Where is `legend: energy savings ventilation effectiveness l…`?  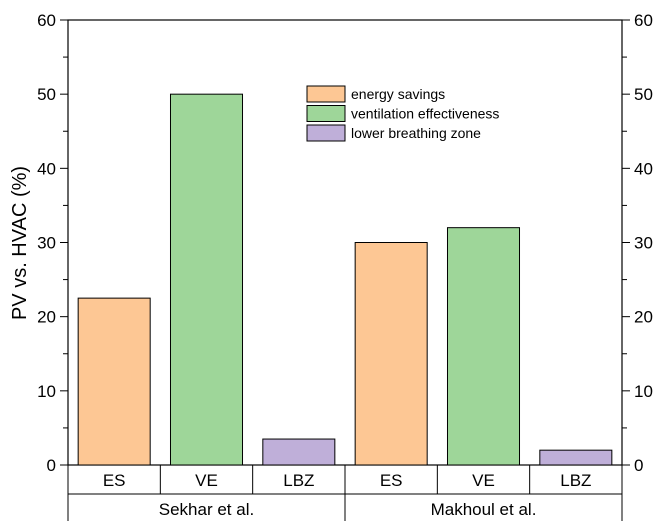
legend: energy savings ventilation effectiveness l… is located at coordinates (402, 113).